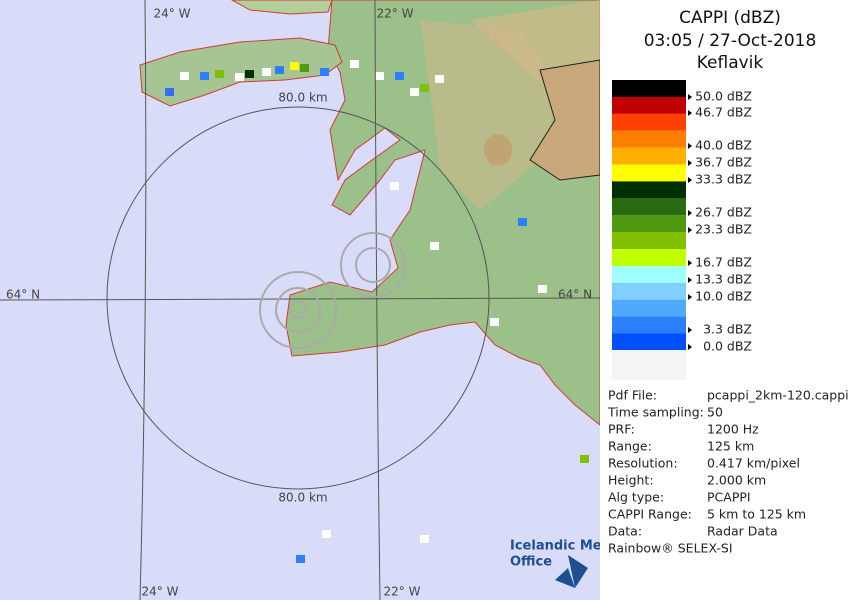 The image size is (861, 600). I want to click on info-key: Resolution:, so click(643, 463).